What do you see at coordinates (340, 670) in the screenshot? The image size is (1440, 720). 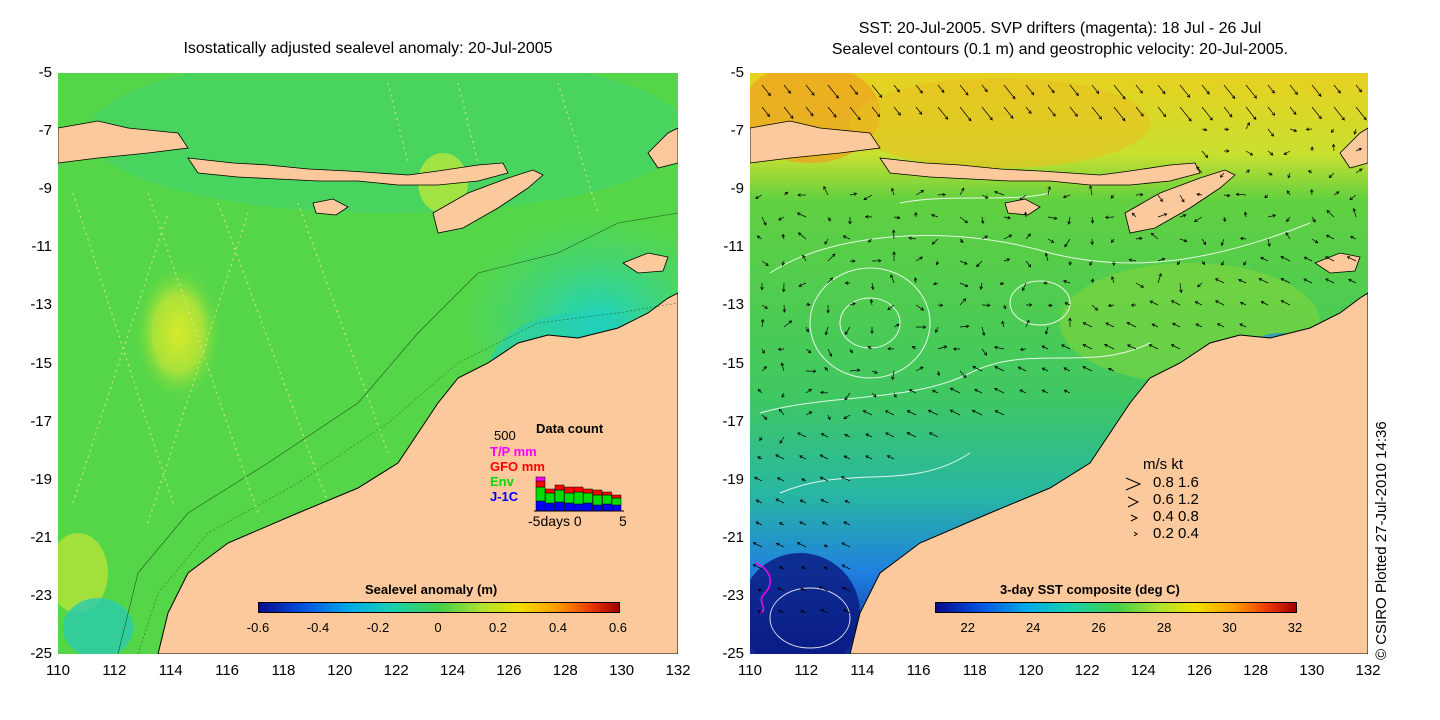 I see `left_panel-x-tick: 120` at bounding box center [340, 670].